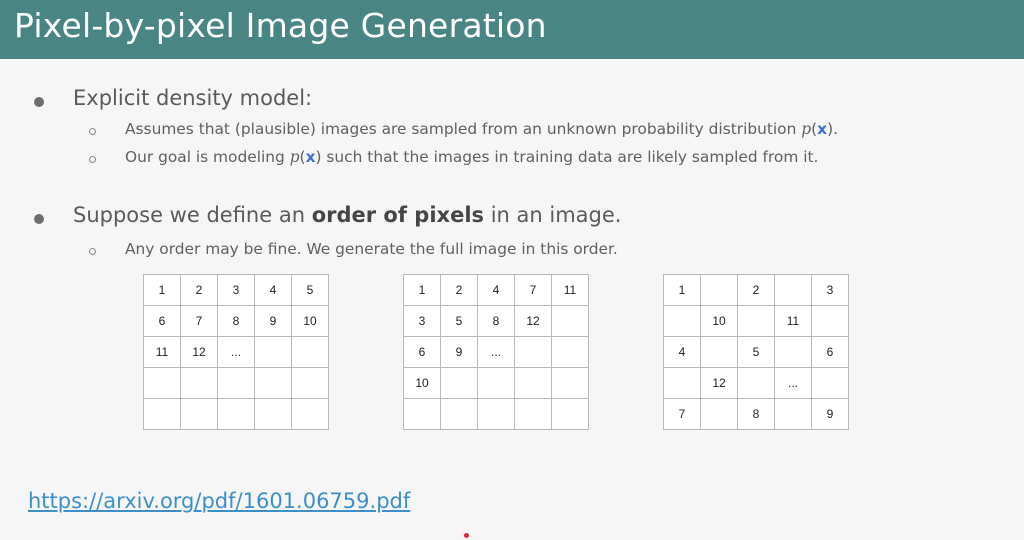 Image resolution: width=1024 pixels, height=540 pixels. I want to click on grid-row: 1 2 3, so click(756, 290).